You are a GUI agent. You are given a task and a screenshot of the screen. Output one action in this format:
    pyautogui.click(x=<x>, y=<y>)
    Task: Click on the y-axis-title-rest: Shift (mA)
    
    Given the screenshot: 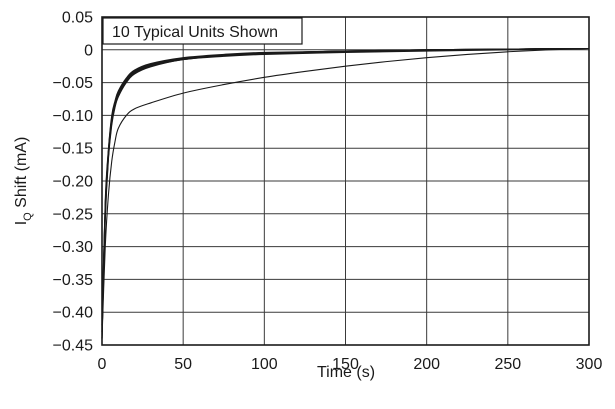 What is the action you would take?
    pyautogui.click(x=21, y=175)
    